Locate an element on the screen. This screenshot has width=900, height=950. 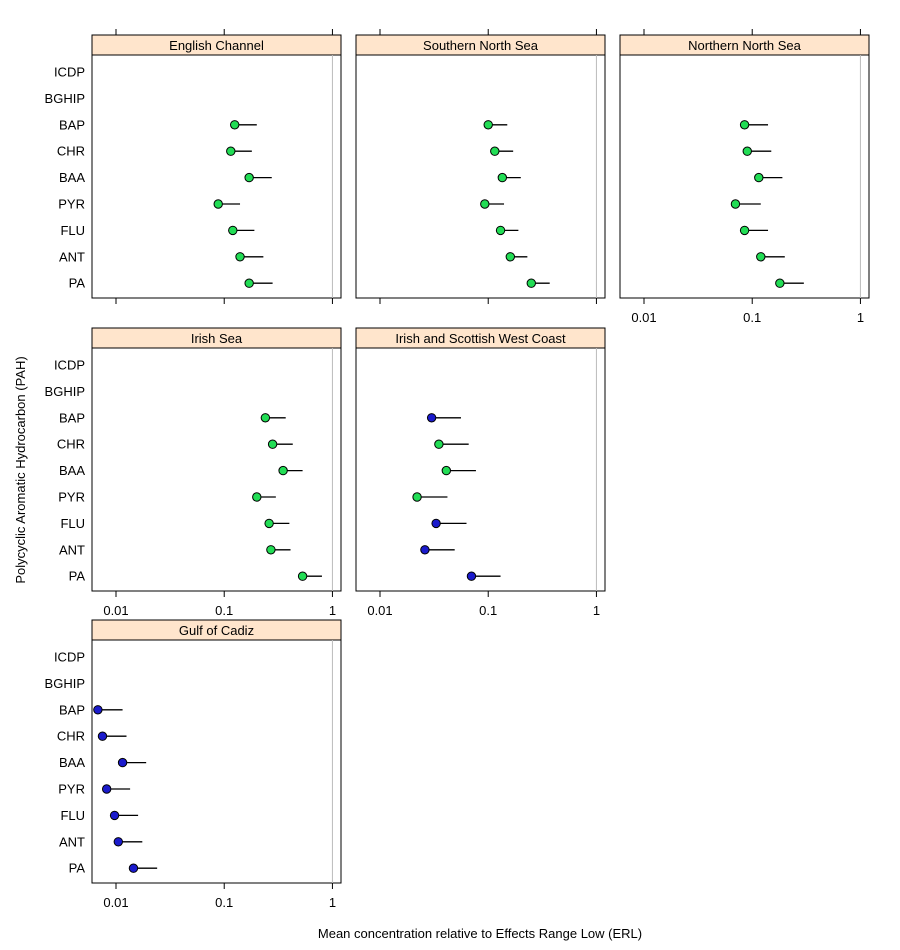
tick-label-northern-north-sea: 0.01 is located at coordinates (643, 317).